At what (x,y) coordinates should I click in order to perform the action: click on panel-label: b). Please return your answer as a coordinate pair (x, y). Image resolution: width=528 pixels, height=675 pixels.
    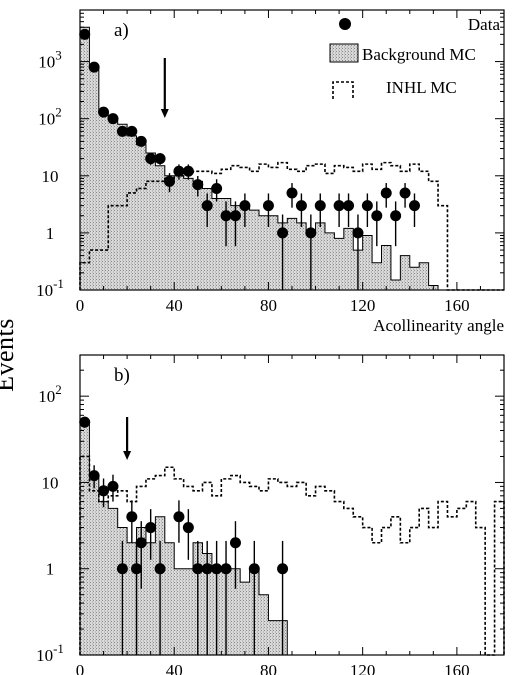
    Looking at the image, I should click on (122, 375).